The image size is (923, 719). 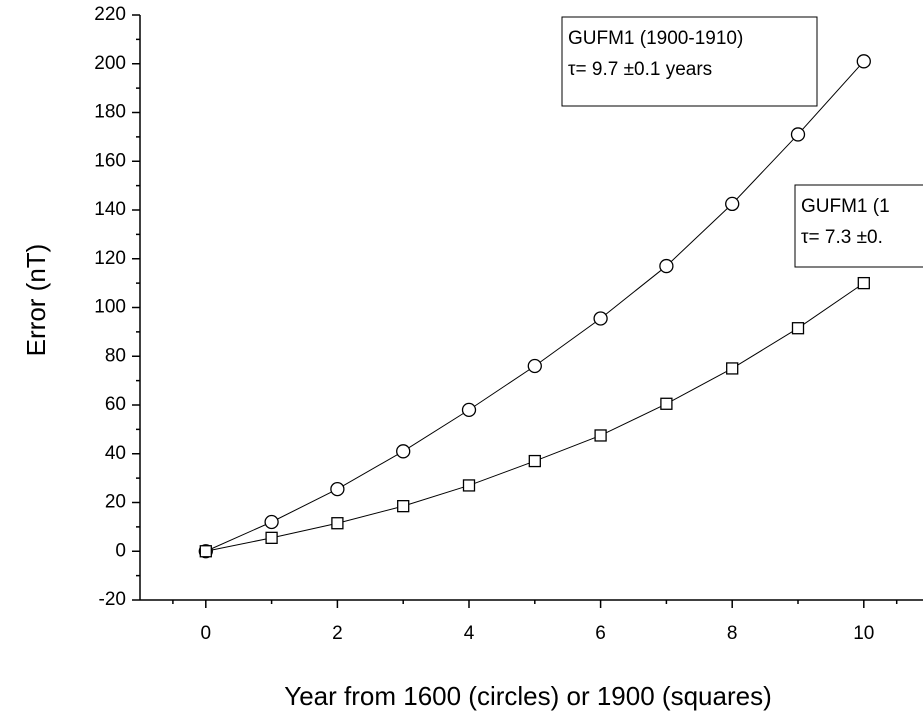 What do you see at coordinates (110, 307) in the screenshot?
I see `y-tick-label: 100` at bounding box center [110, 307].